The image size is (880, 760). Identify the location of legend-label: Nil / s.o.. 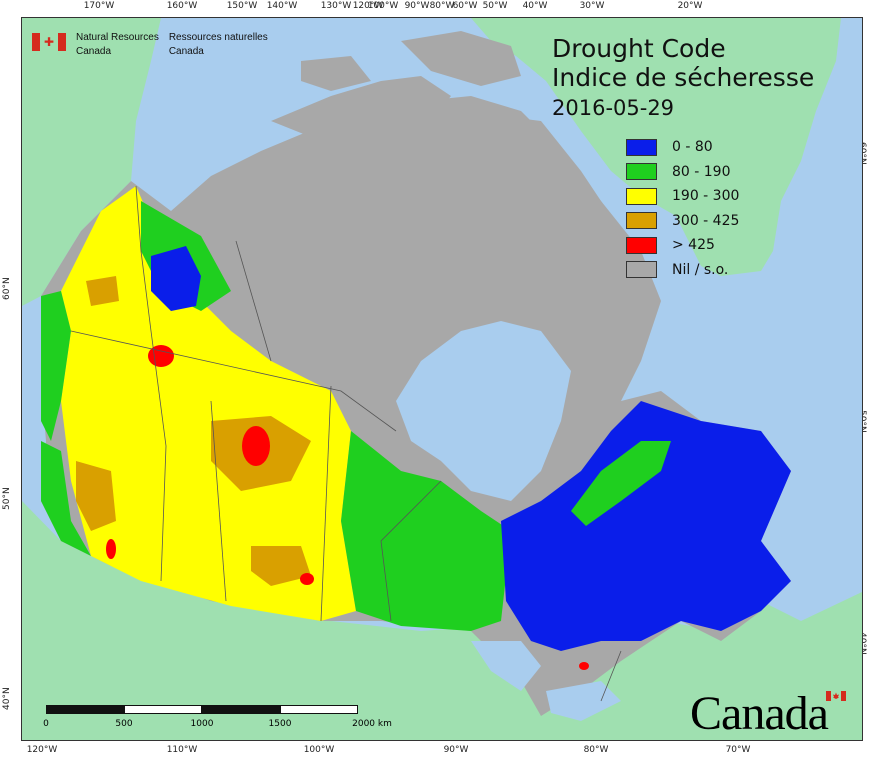
(700, 269).